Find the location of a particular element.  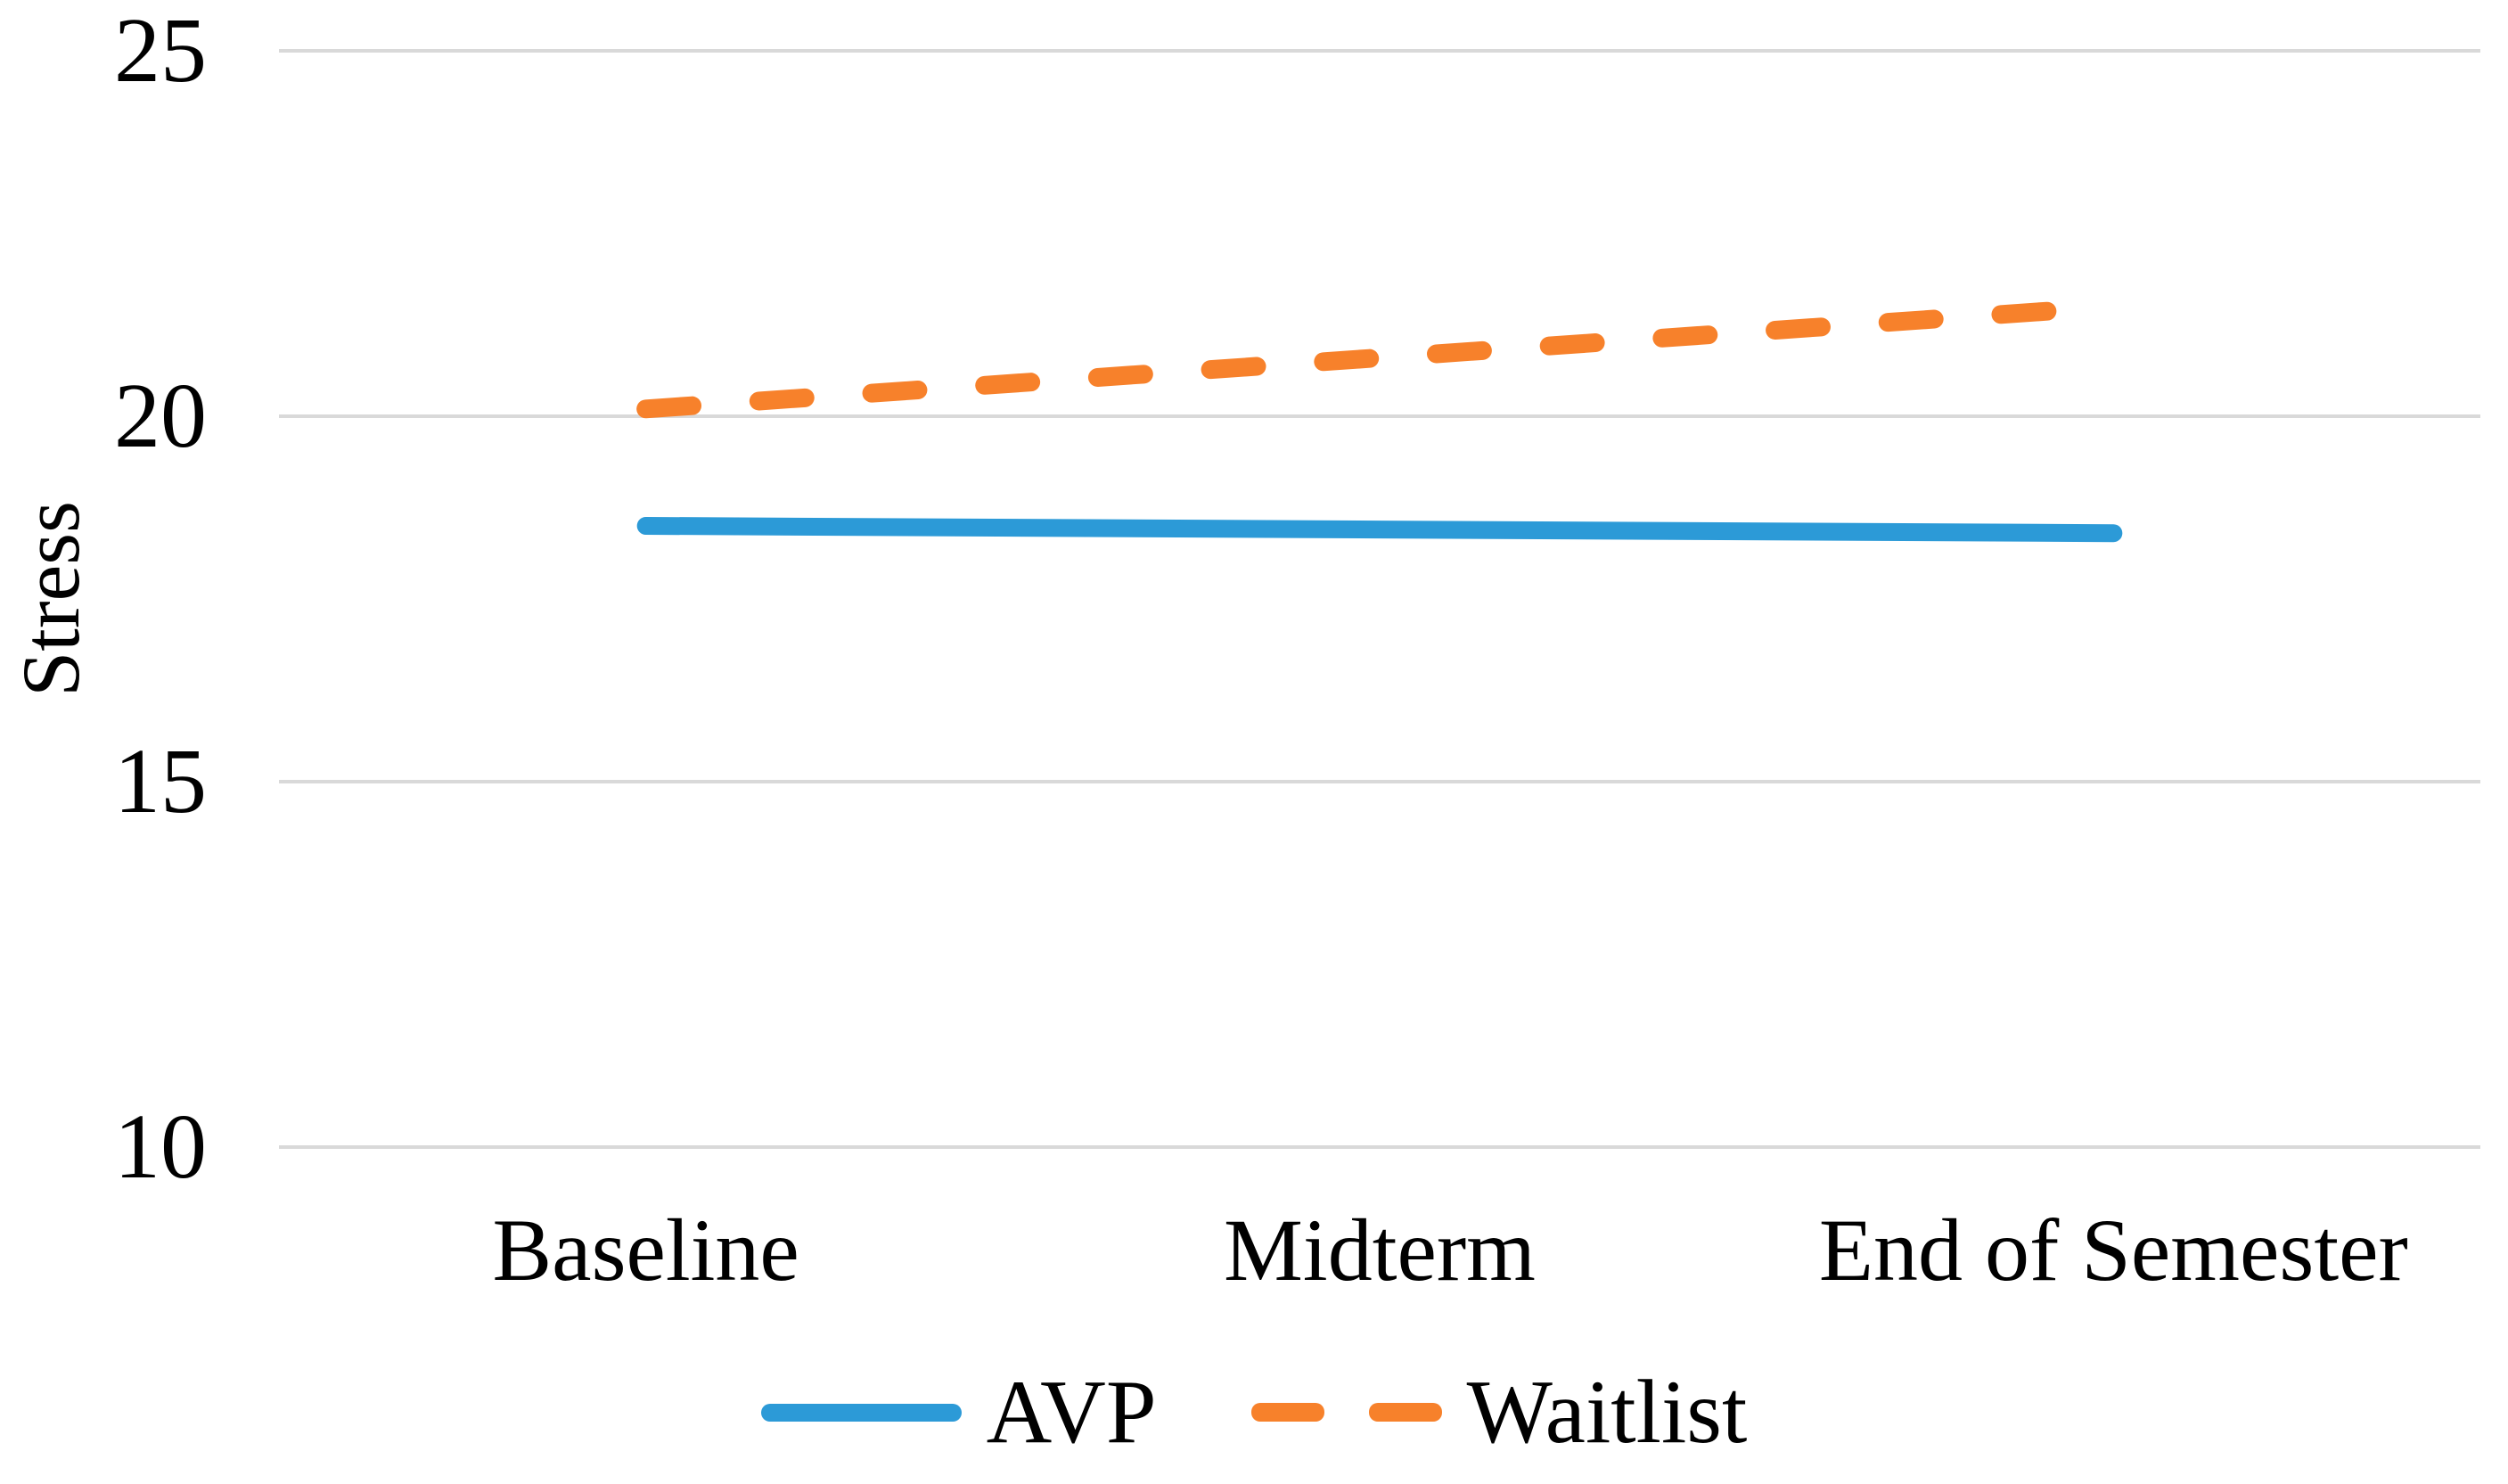

y-tick-label: 20 is located at coordinates (160, 416).